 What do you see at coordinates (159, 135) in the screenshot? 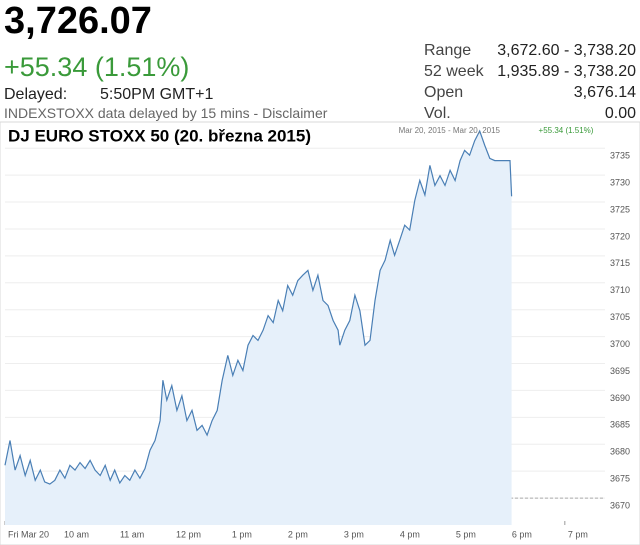
I see `chart-title: DJ EURO STOXX 50 (20. března 2015)` at bounding box center [159, 135].